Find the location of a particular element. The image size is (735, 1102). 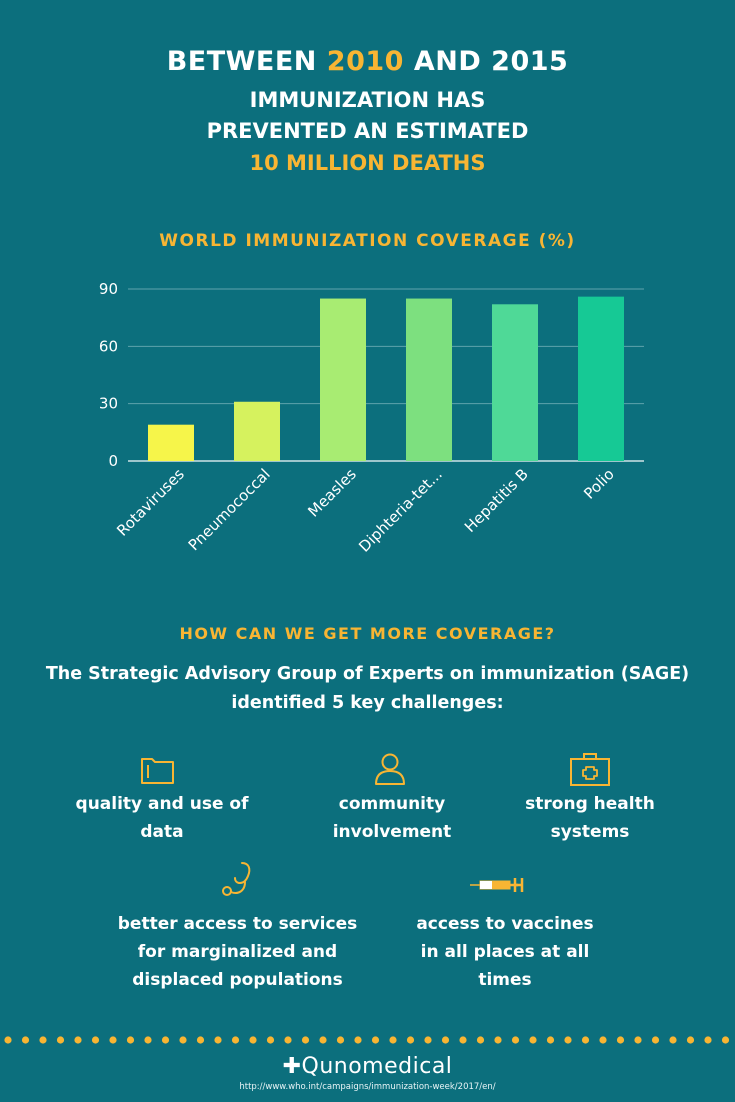

challenge-access-services-line-1: better access to services is located at coordinates (237, 924).